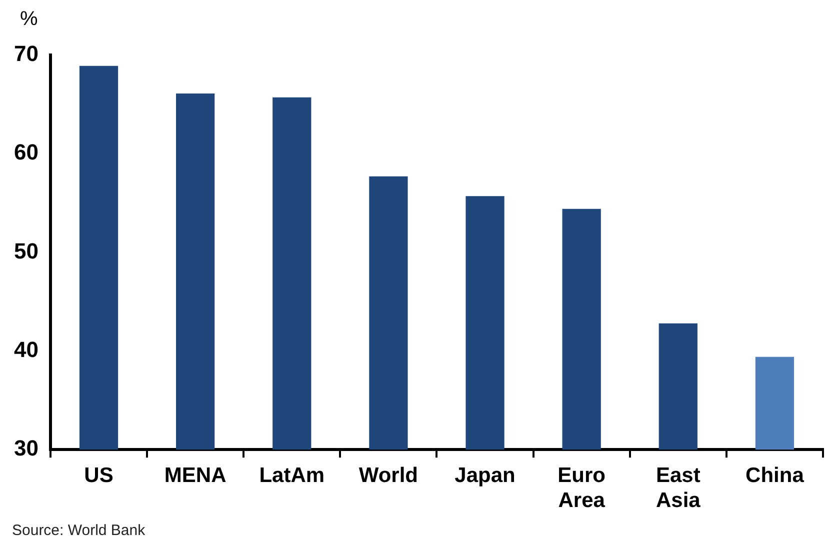  What do you see at coordinates (26, 53) in the screenshot?
I see `y-tick-label: 70` at bounding box center [26, 53].